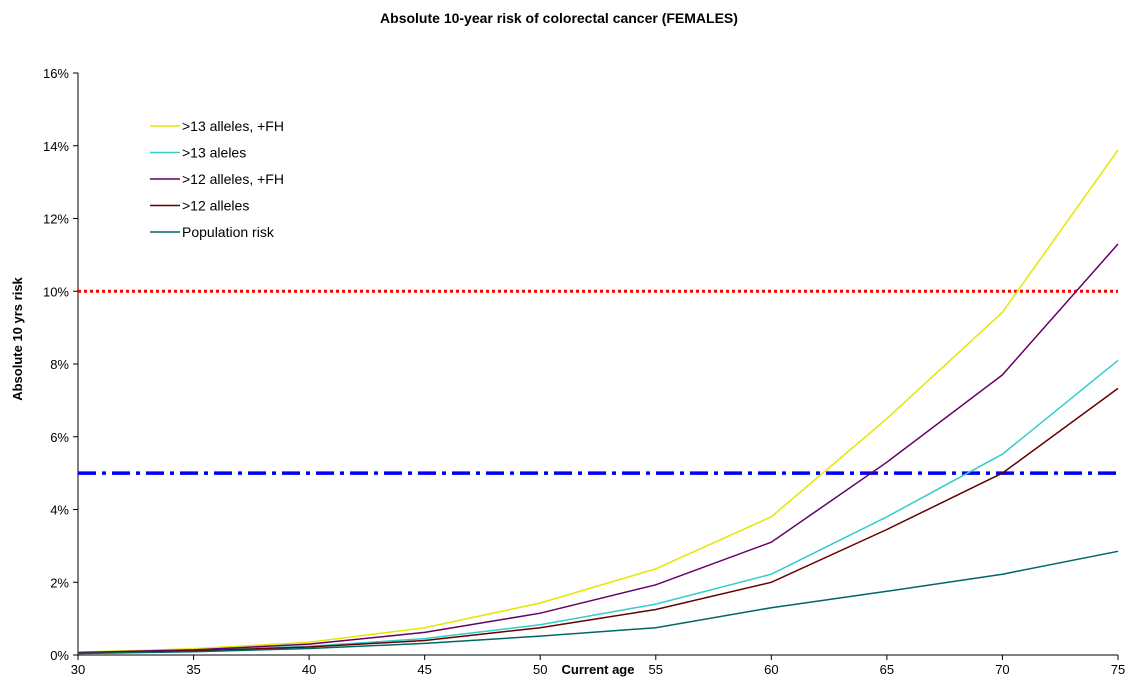  Describe the element at coordinates (56, 219) in the screenshot. I see `y-tick-label: 12%` at that location.